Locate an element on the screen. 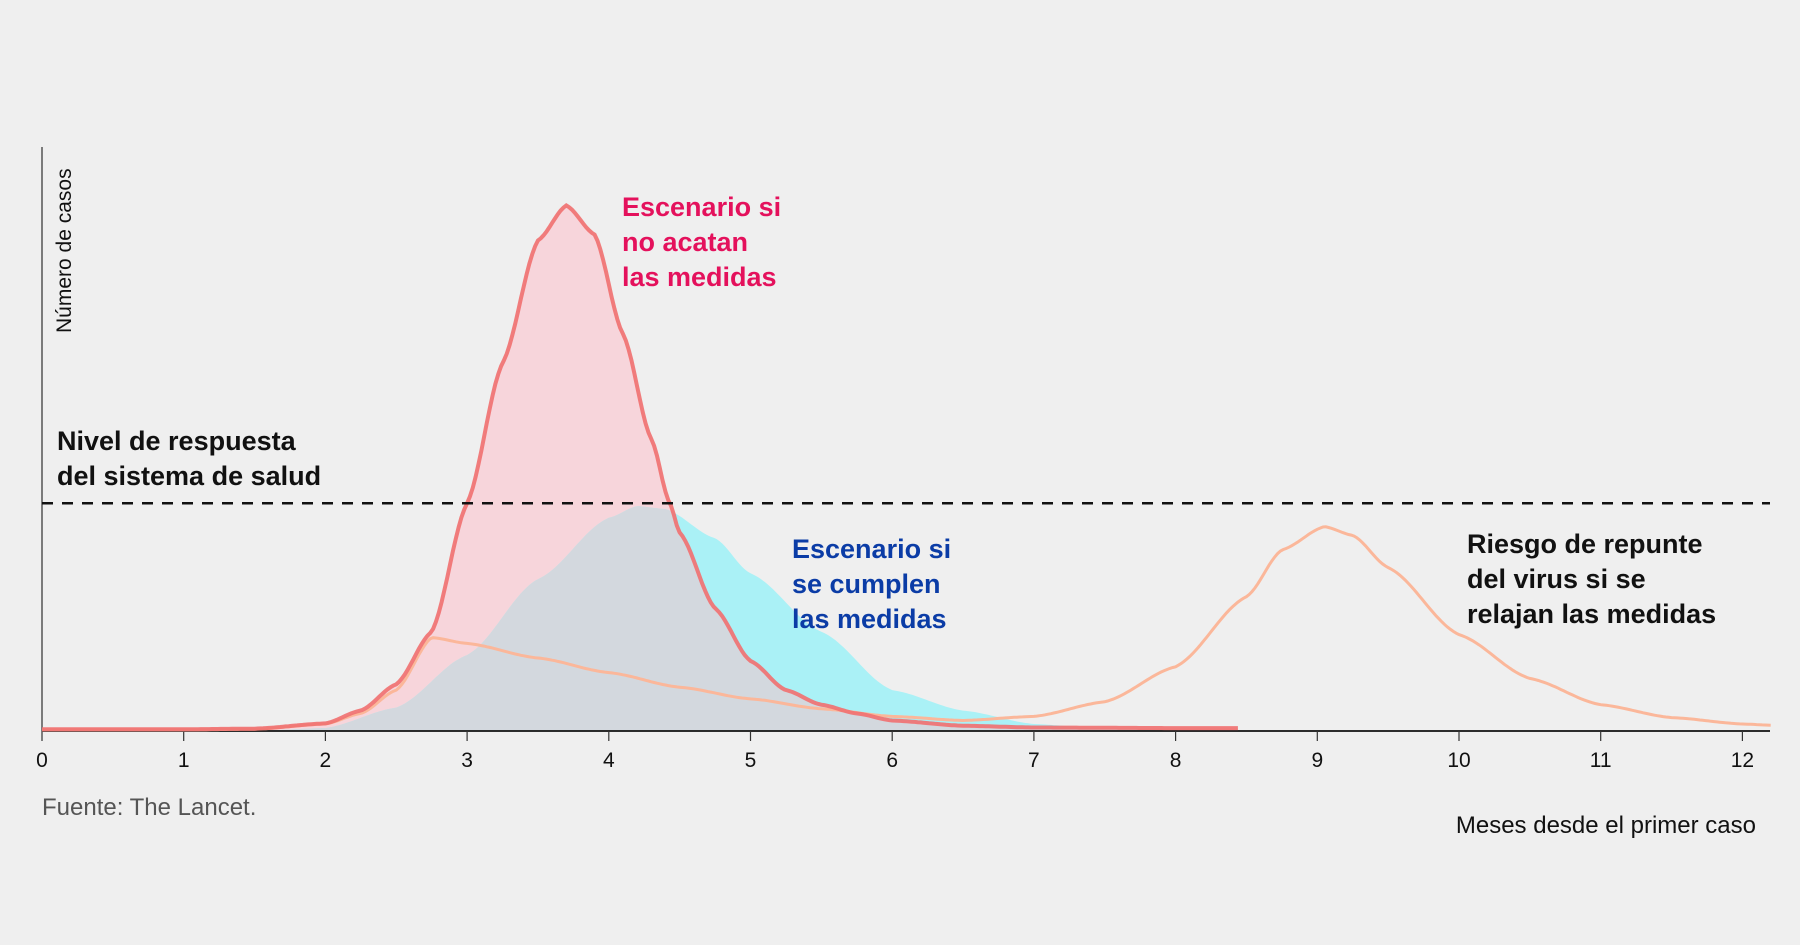 Image resolution: width=1800 pixels, height=945 pixels. source-note: Fuente: The Lancet. is located at coordinates (149, 807).